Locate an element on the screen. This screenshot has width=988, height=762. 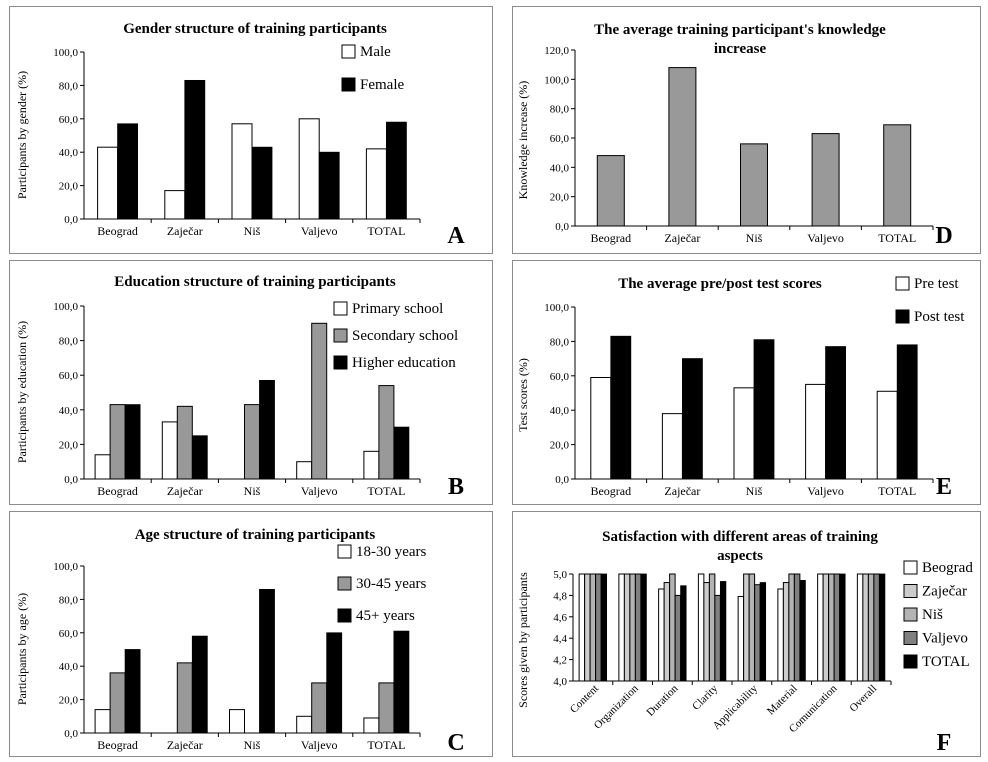
y-axis-label: Participants by gender (%) is located at coordinates (22, 135).